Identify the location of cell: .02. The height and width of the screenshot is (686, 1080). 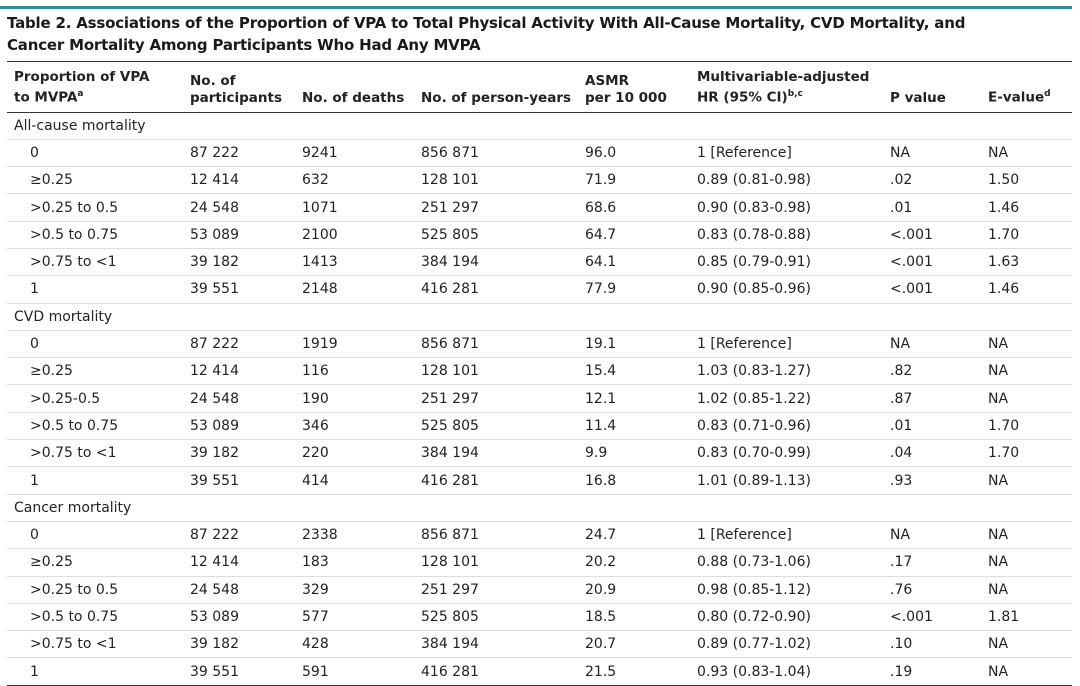
(932, 180).